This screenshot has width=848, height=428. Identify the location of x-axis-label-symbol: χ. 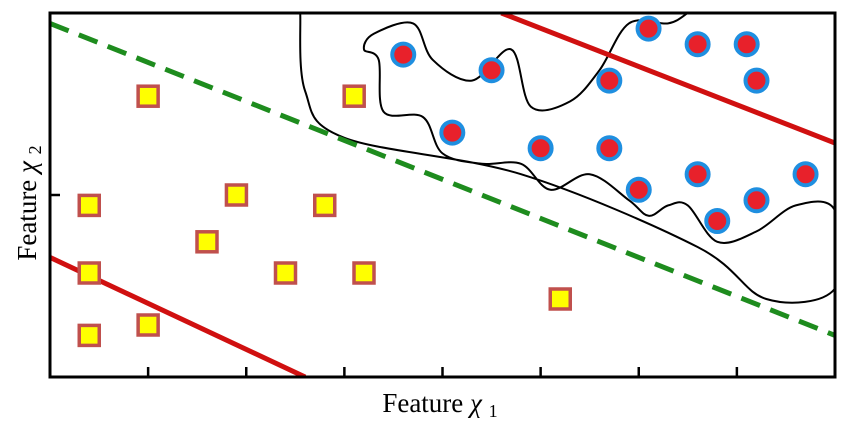
(475, 403).